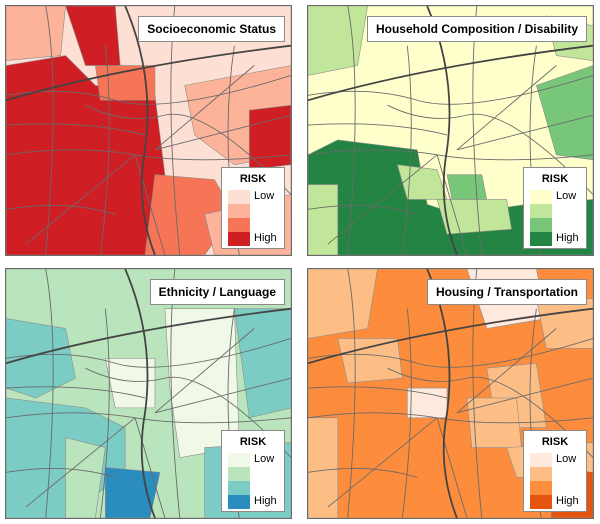  Describe the element at coordinates (476, 29) in the screenshot. I see `panel-title: Household Composition / Disability` at that location.